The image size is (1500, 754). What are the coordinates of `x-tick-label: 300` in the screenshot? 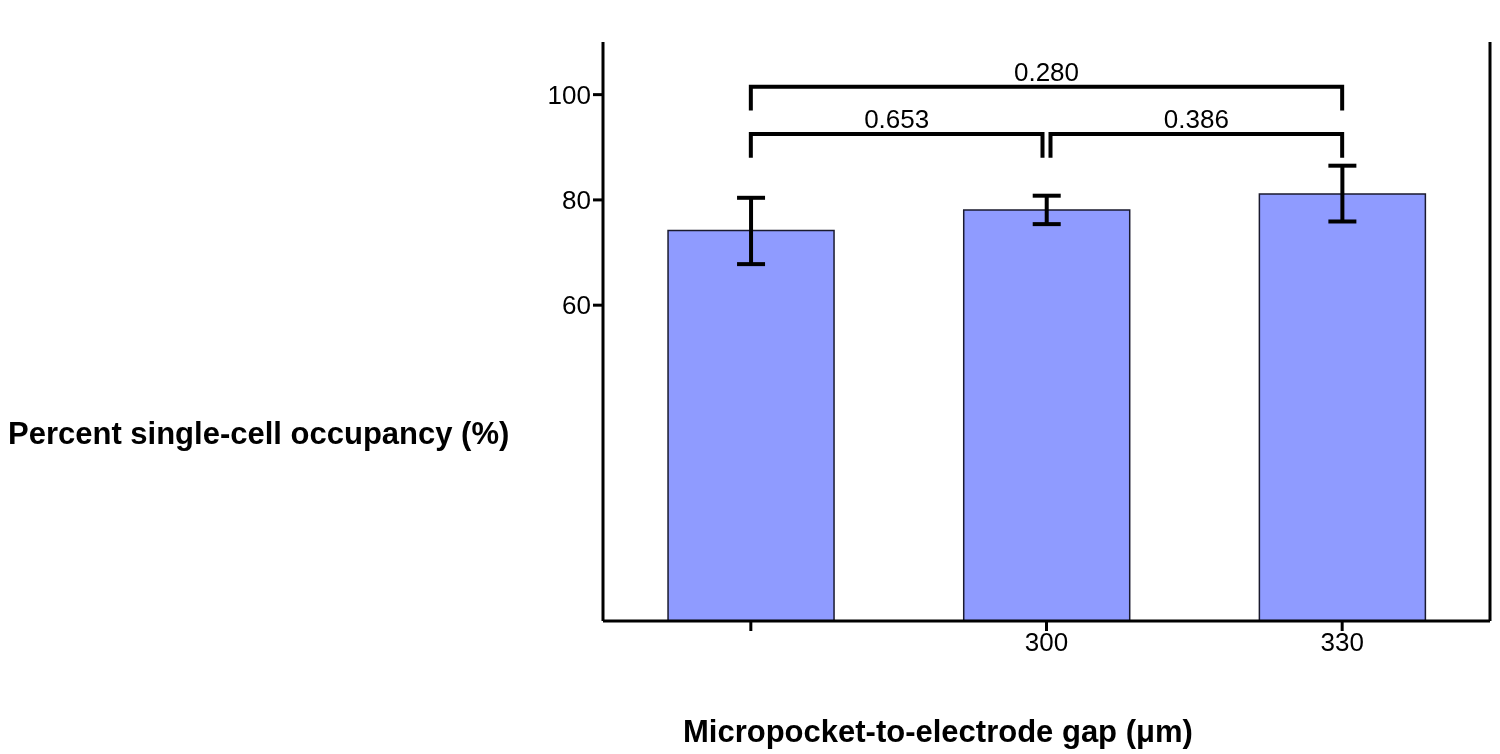 It's located at (1046, 642).